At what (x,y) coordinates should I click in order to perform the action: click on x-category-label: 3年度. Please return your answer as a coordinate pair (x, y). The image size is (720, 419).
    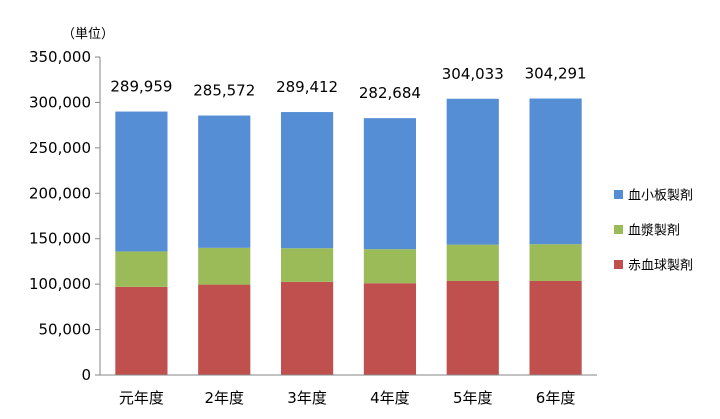
    Looking at the image, I should click on (307, 398).